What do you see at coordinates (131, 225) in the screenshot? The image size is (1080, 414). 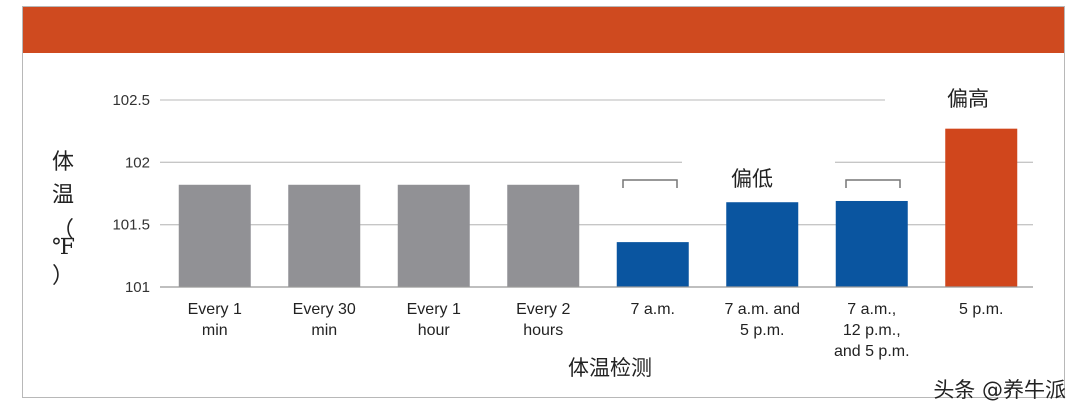 I see `y-tick-label: 101.5` at bounding box center [131, 225].